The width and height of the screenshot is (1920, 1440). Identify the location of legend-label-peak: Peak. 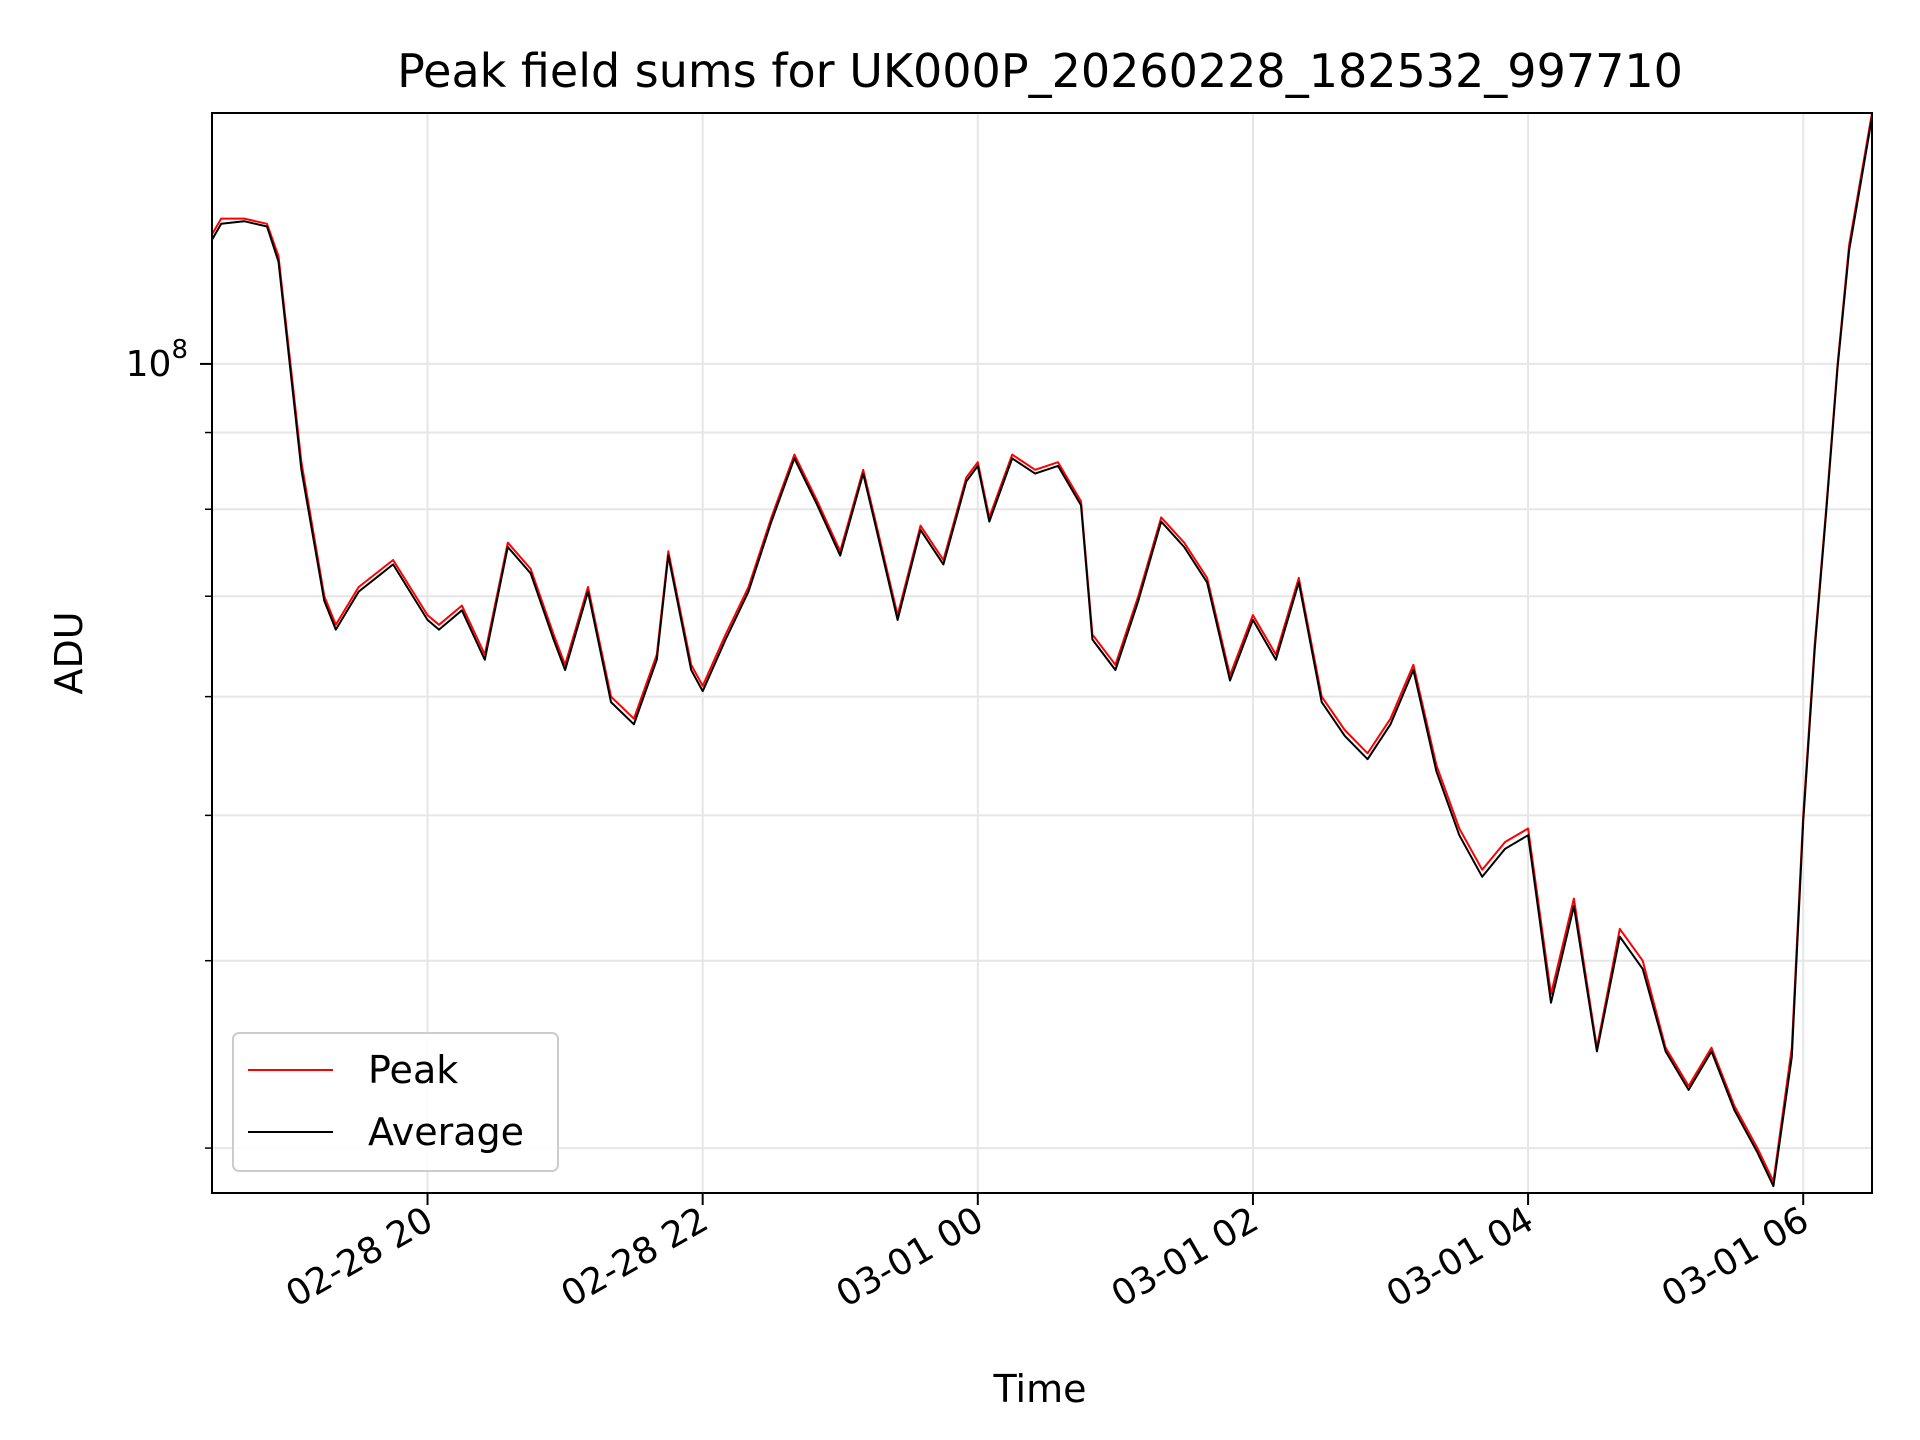
(413, 1070).